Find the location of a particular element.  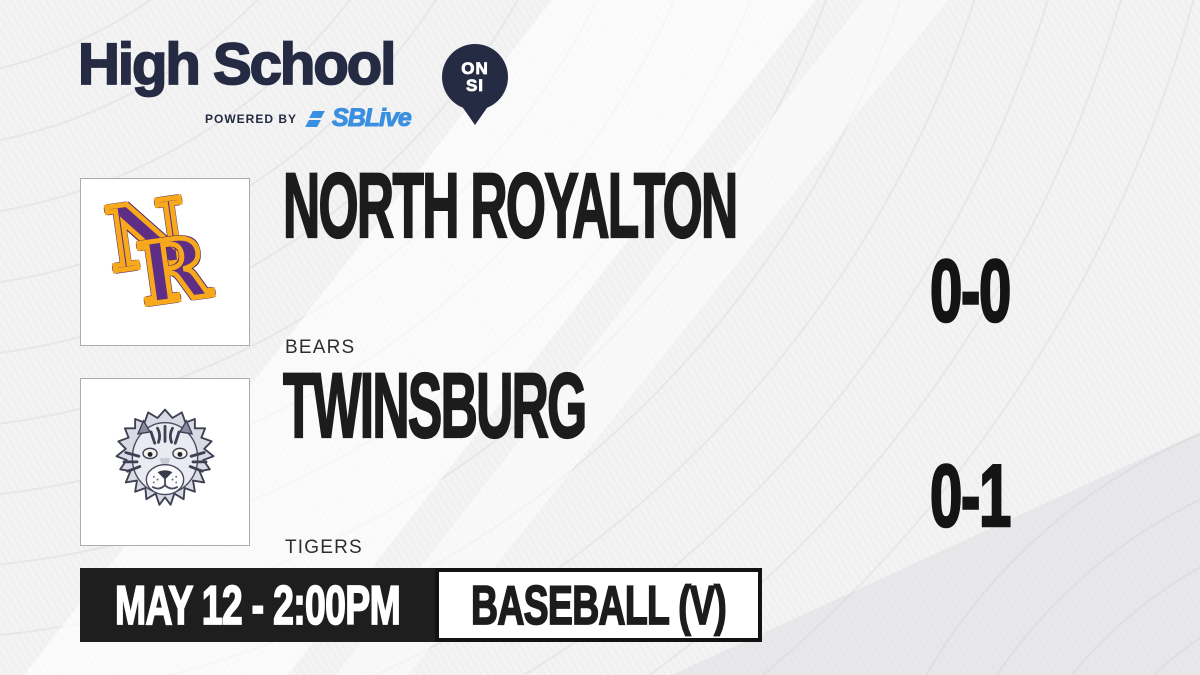

team2-logo-box is located at coordinates (165, 462).